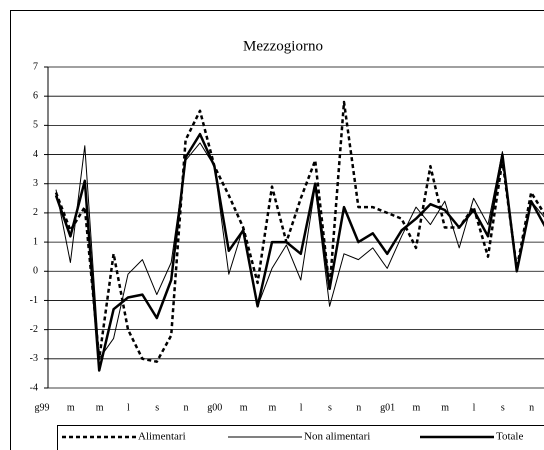 This screenshot has width=544, height=450. I want to click on y-tick-label: -4, so click(34, 387).